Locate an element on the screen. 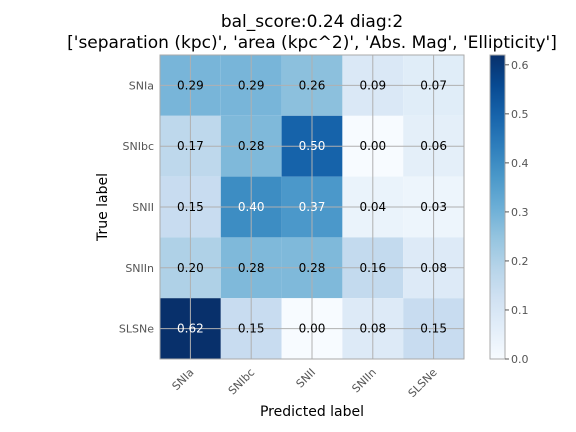 The width and height of the screenshot is (576, 432). y-tick-labels: SNIa SNIbc SNII SNIIn SLSNe is located at coordinates (136, 207).